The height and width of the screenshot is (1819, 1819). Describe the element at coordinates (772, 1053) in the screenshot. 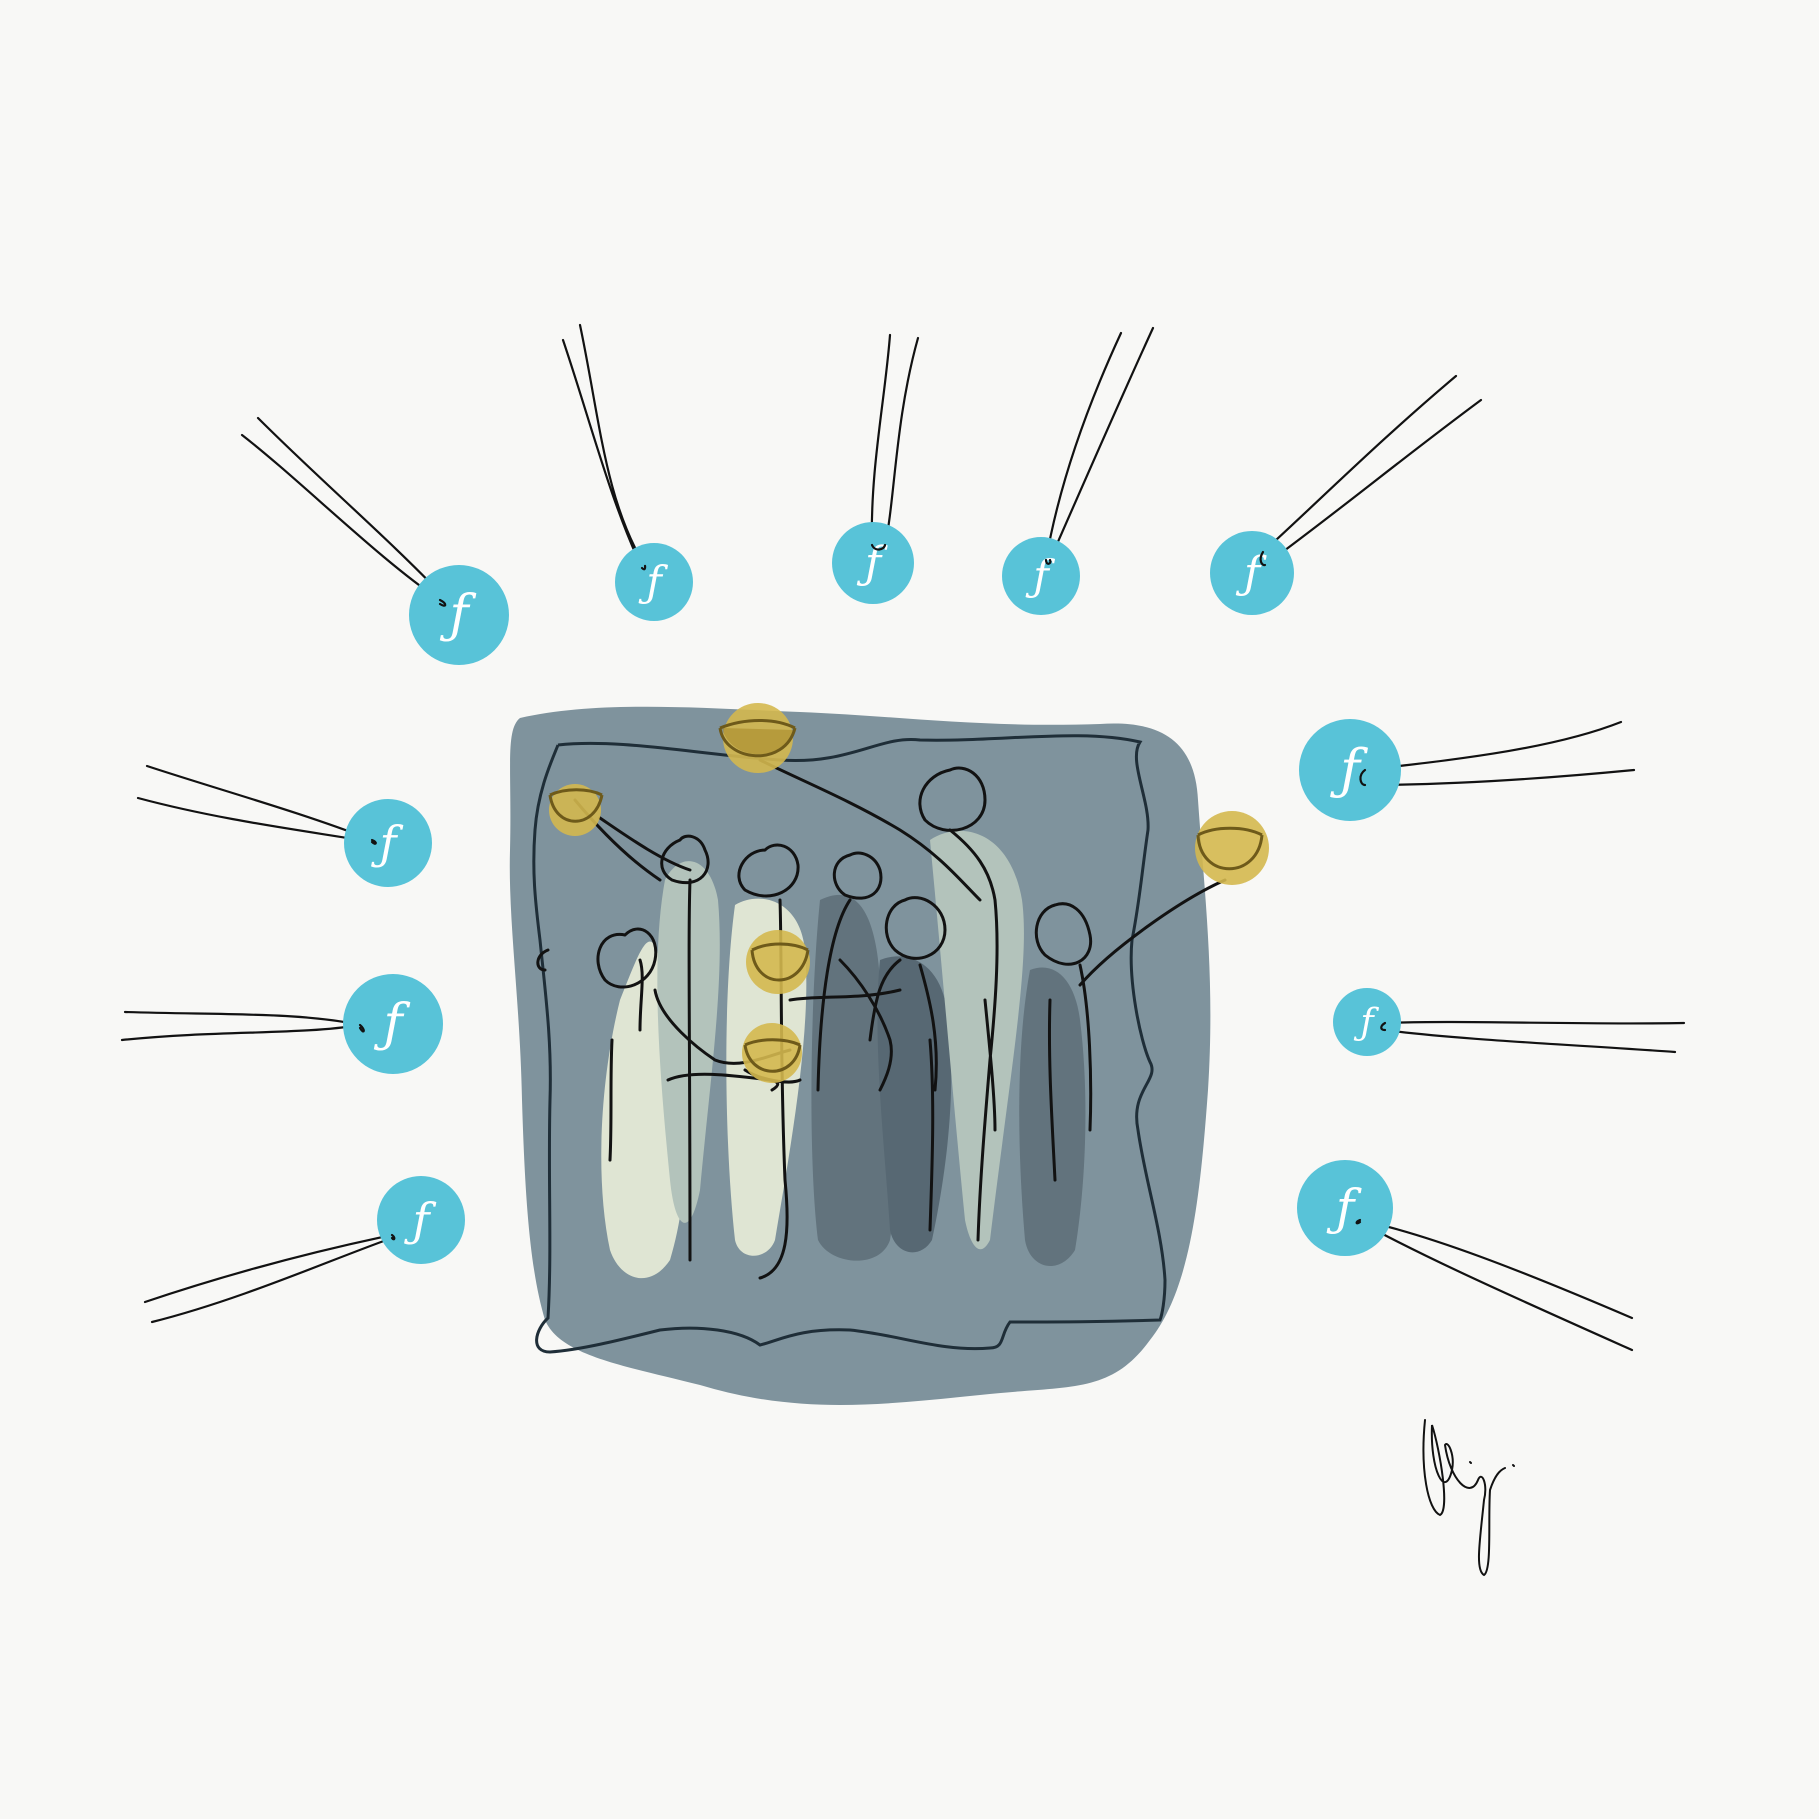

I see `bowl-lower` at that location.